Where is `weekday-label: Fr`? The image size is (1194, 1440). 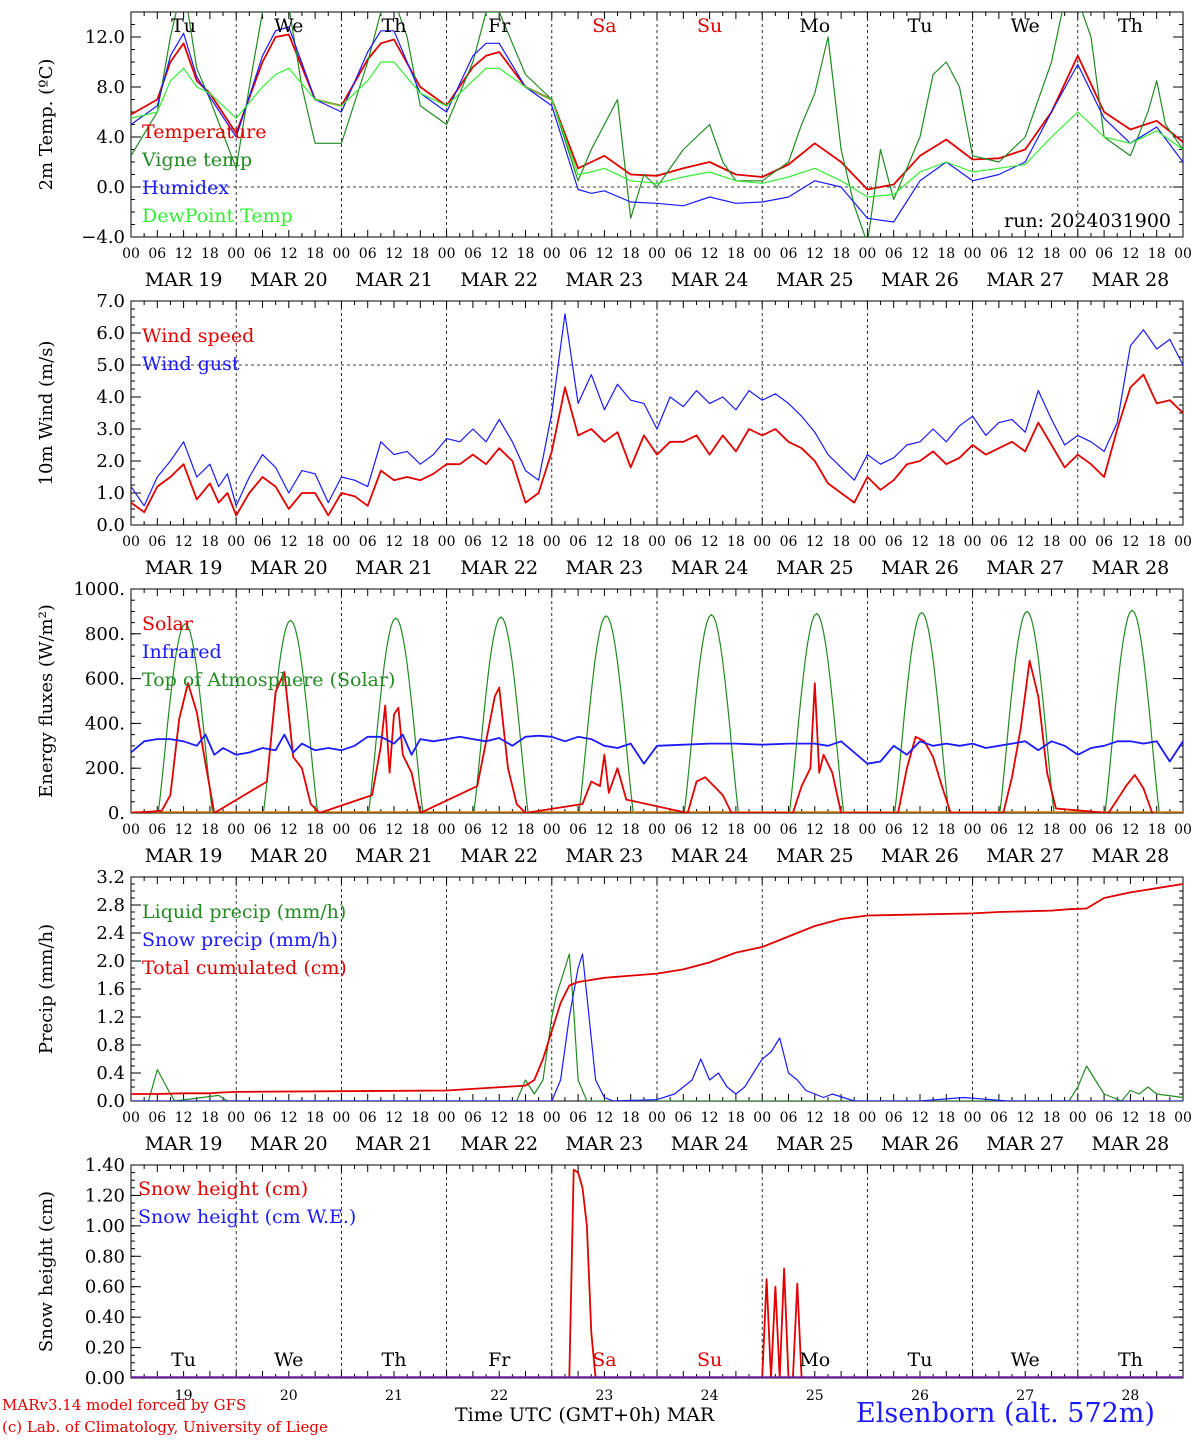 weekday-label: Fr is located at coordinates (499, 1360).